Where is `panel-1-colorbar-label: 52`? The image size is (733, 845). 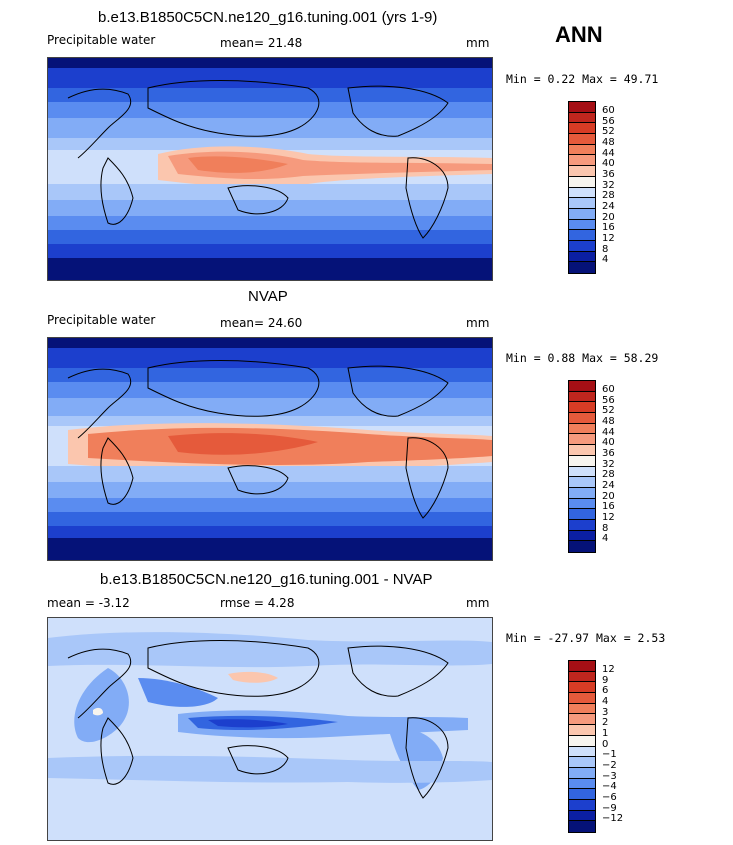
panel-1-colorbar-label: 52 is located at coordinates (608, 131).